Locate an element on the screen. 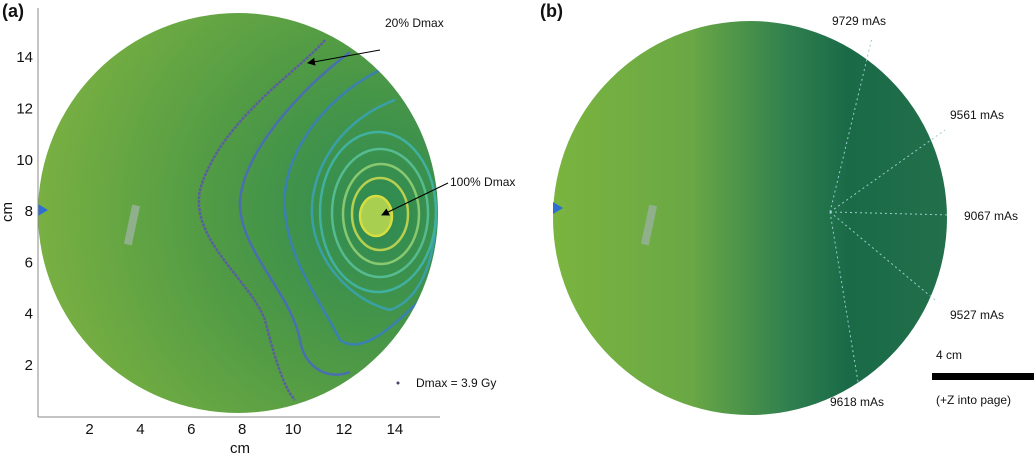 The width and height of the screenshot is (1035, 461). y-tick-label: 8 is located at coordinates (29, 211).